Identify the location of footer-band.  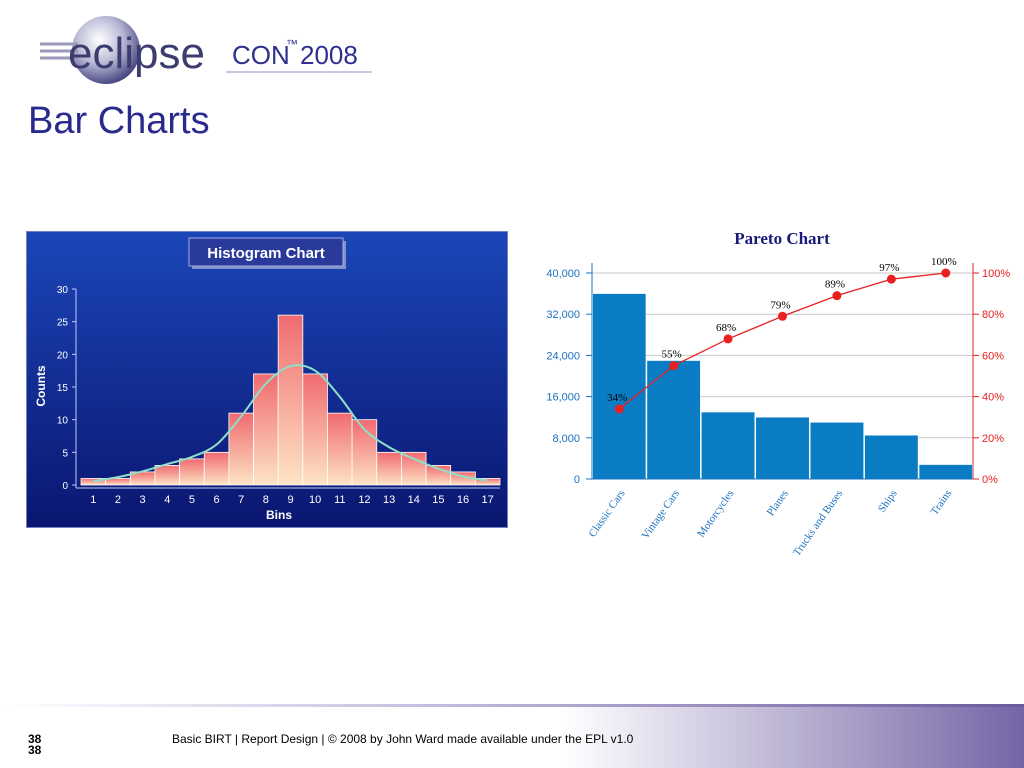
(512, 736).